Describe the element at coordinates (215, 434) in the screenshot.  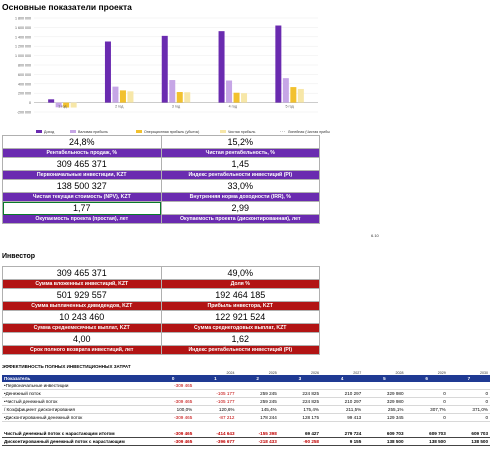
I see `table-cell: -414 643` at that location.